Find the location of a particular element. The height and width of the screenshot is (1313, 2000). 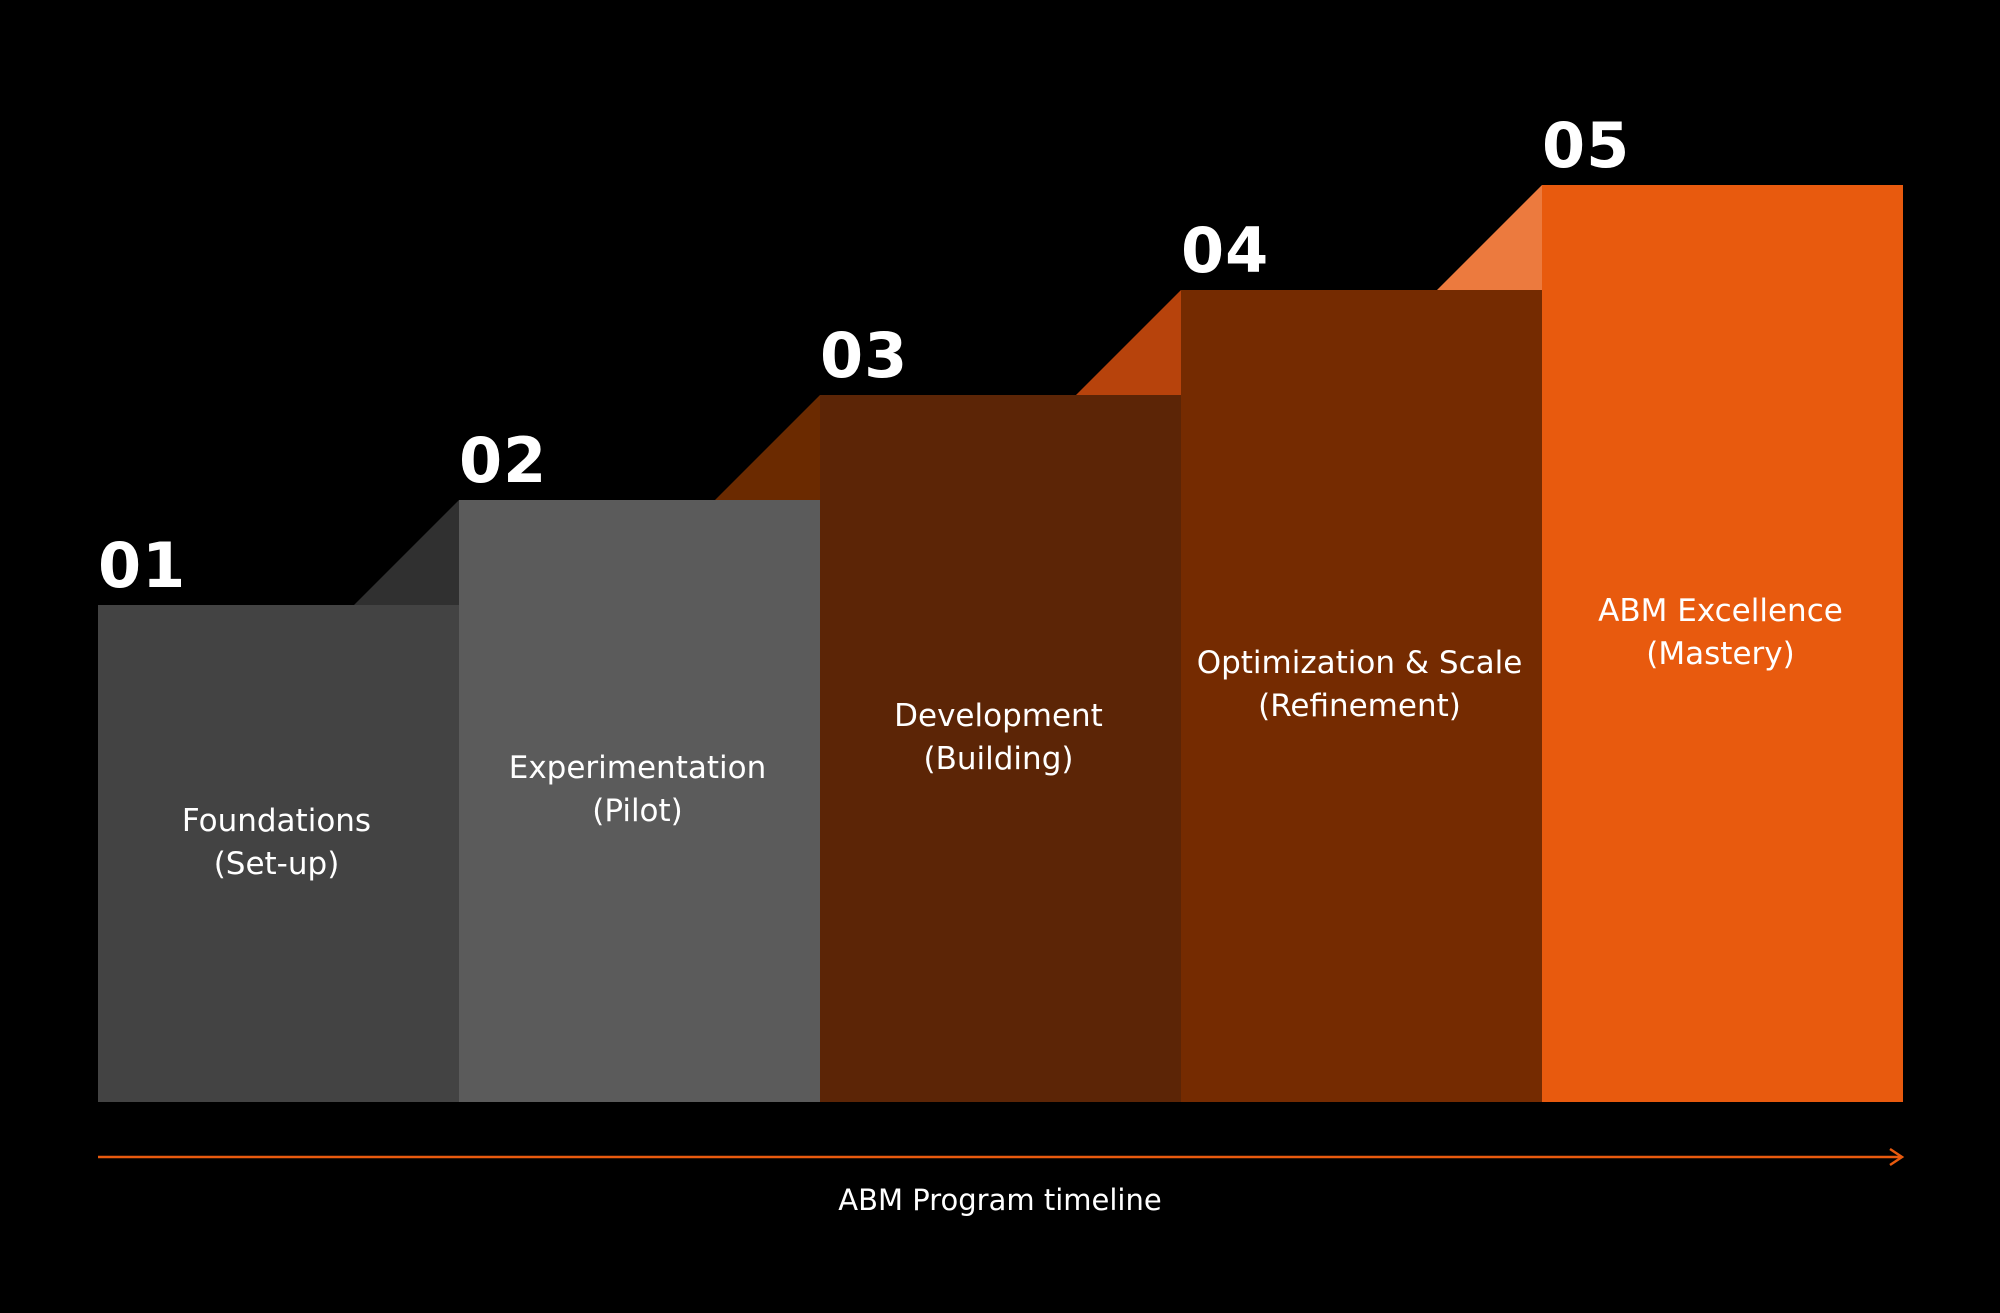

stage-01-subtitle: (Set-up) is located at coordinates (276, 863).